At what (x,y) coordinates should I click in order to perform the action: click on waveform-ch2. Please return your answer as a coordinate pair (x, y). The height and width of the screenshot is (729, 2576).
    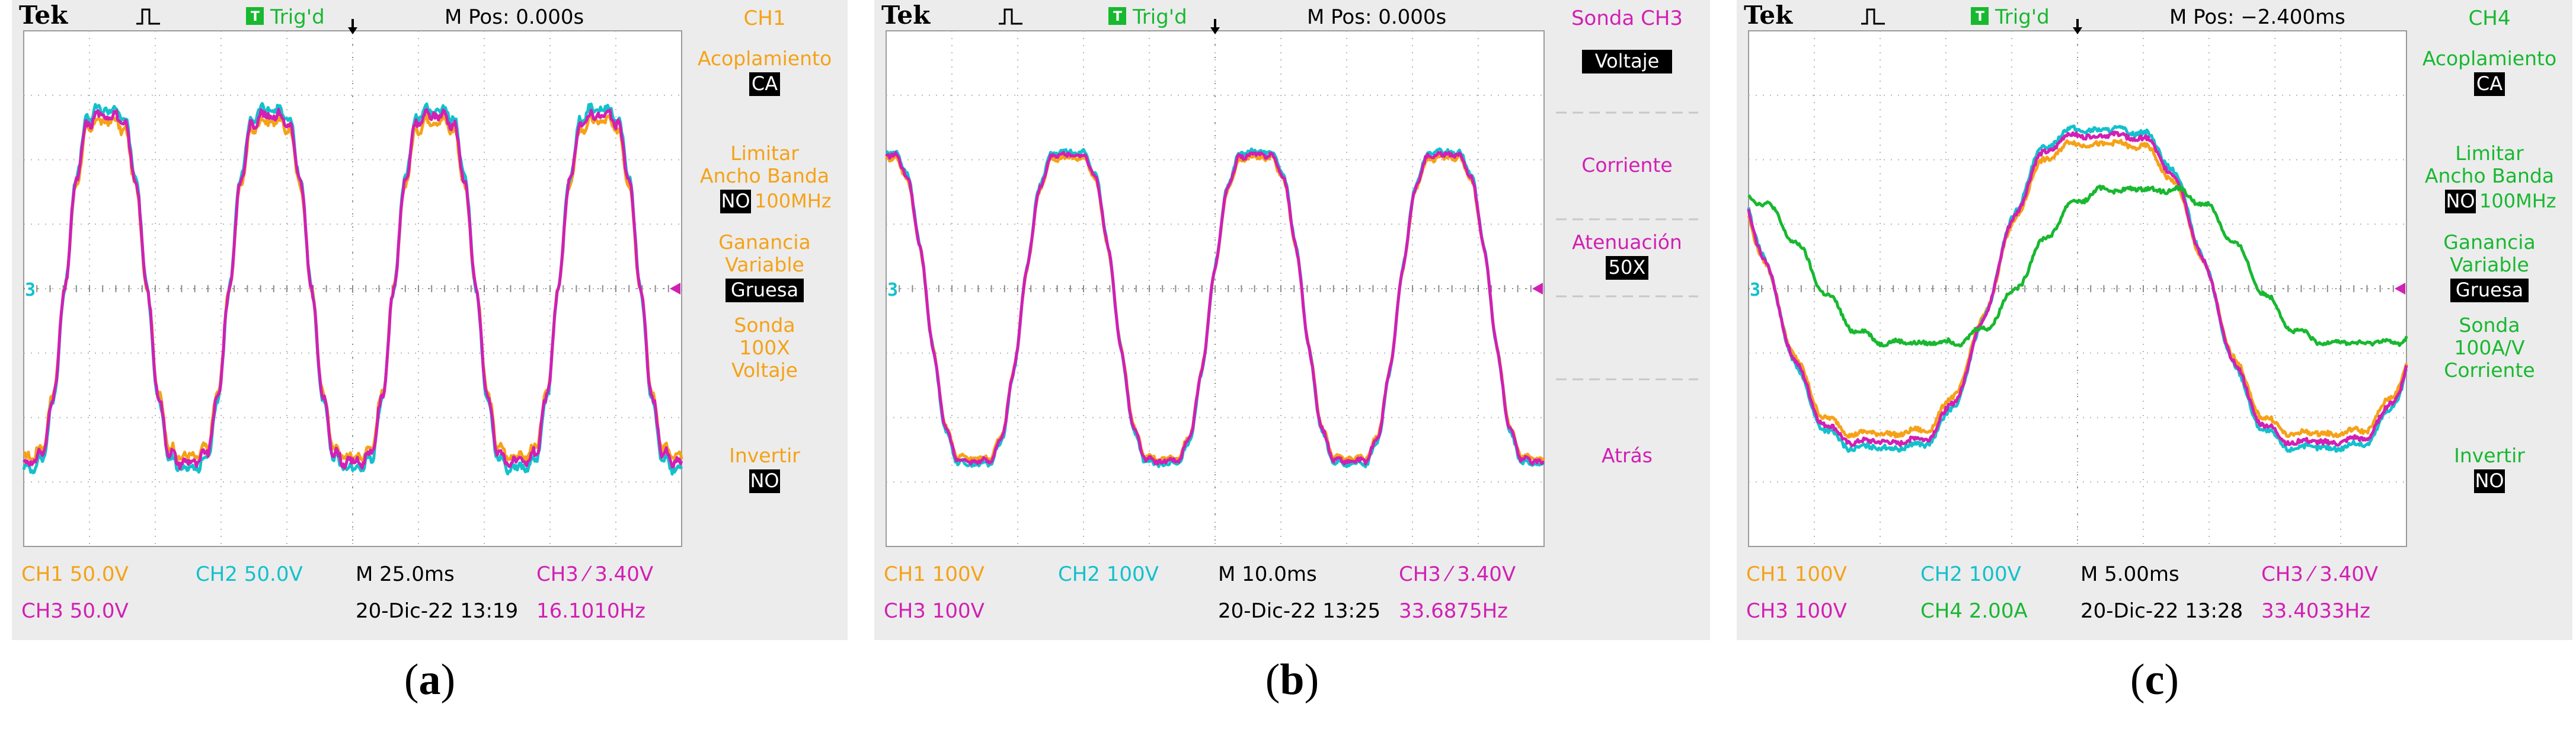
    Looking at the image, I should click on (2077, 288).